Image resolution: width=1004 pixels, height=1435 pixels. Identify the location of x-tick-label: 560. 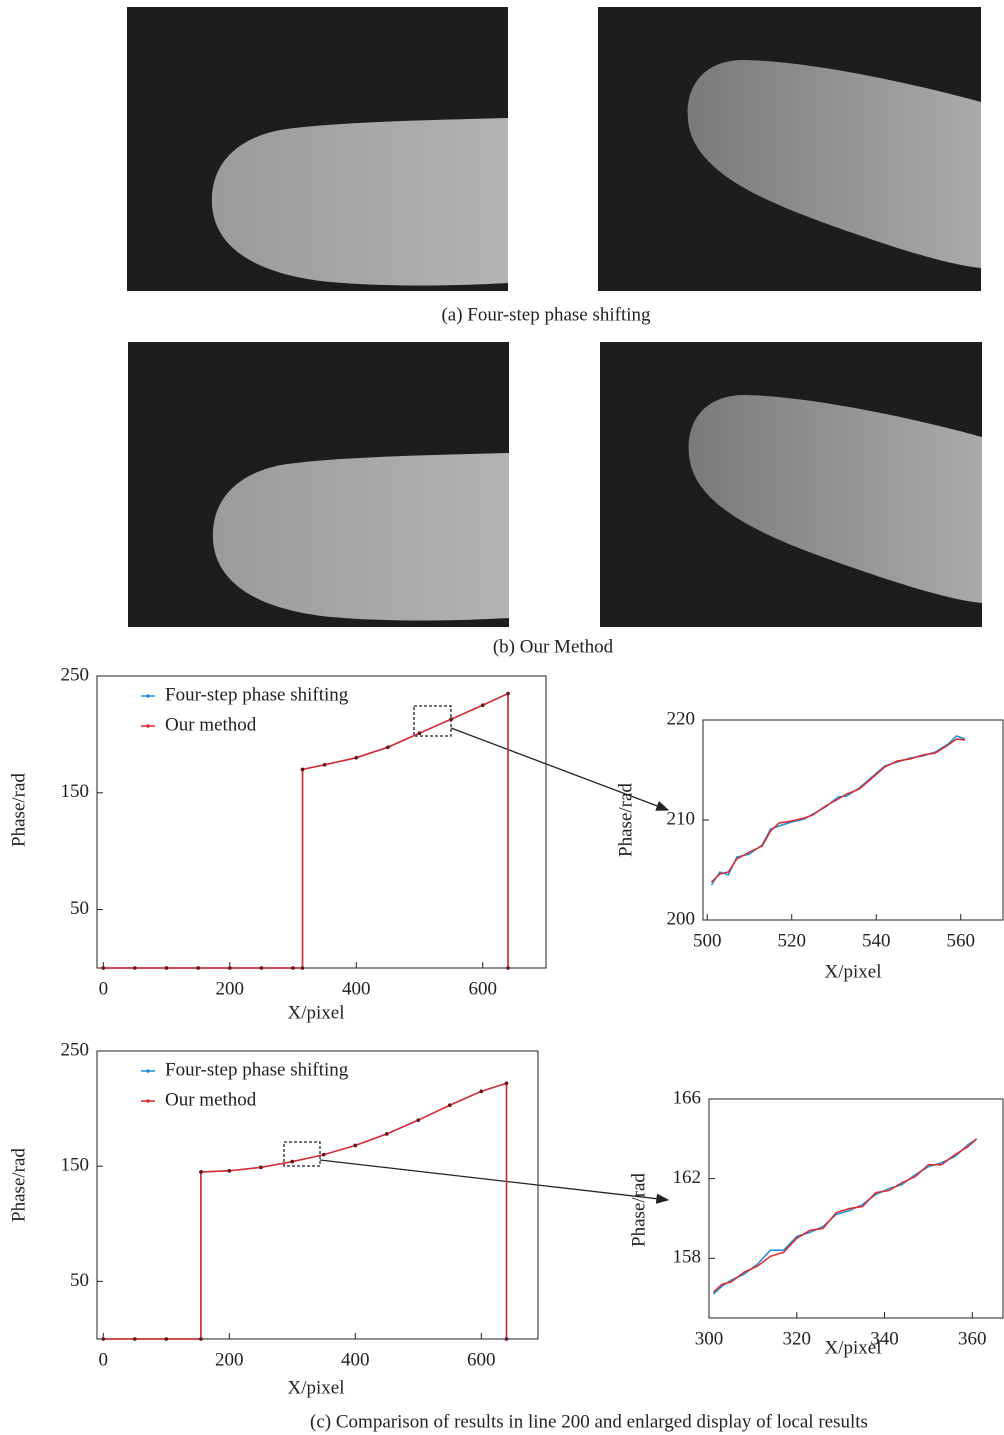
(960, 940).